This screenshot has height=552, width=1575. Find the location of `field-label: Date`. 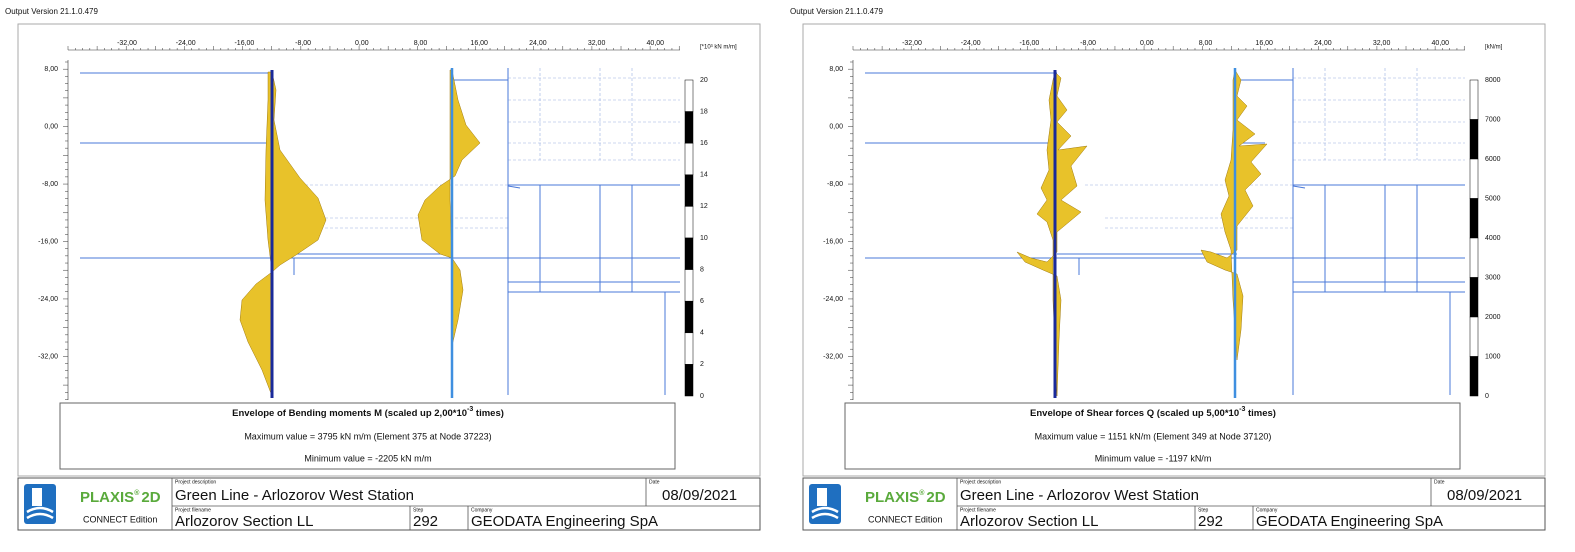

field-label: Date is located at coordinates (654, 482).